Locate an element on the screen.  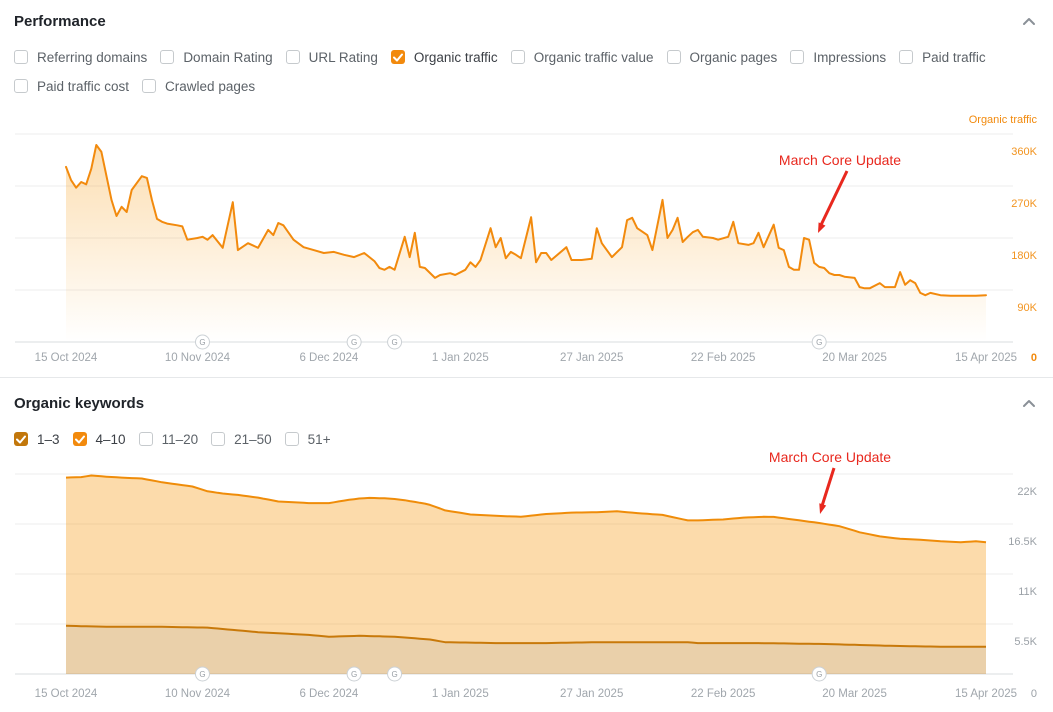
checkbox-label: Organic traffic is located at coordinates (455, 57).